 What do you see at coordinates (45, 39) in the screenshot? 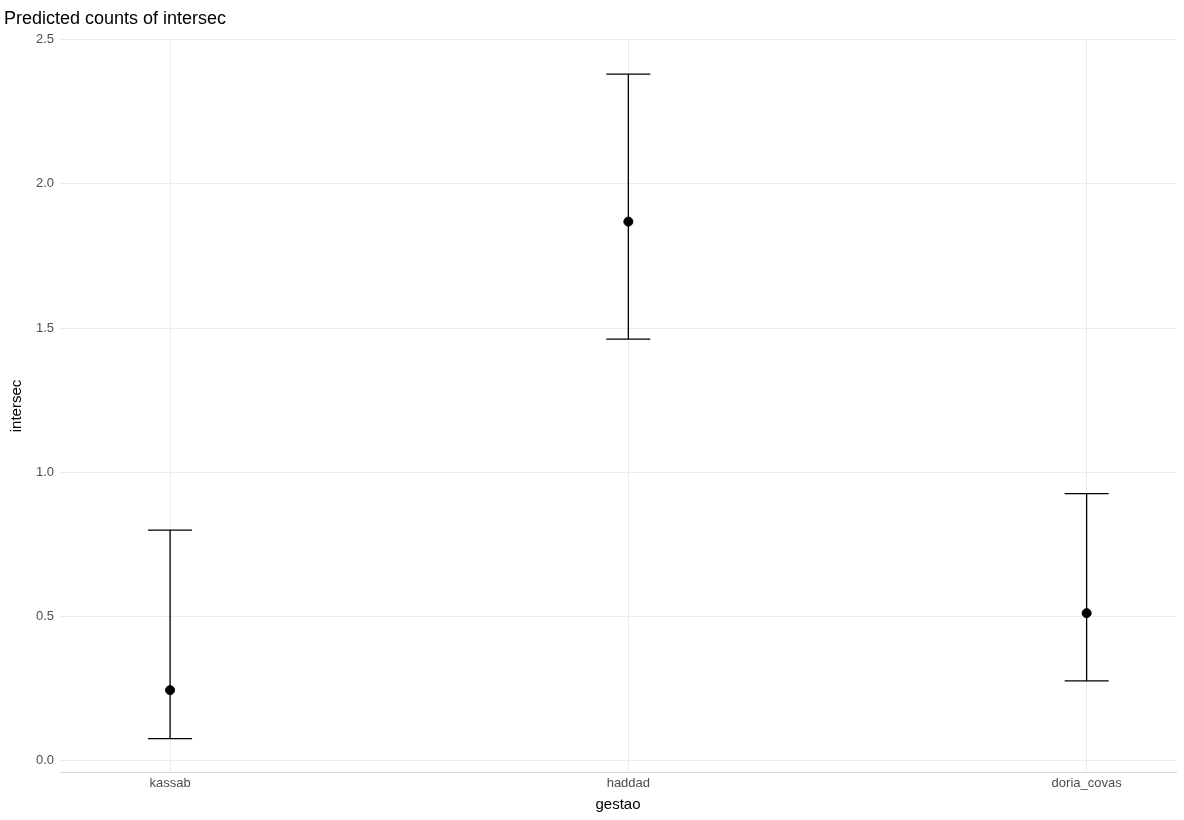
I see `y-tick-label: 2.5` at bounding box center [45, 39].